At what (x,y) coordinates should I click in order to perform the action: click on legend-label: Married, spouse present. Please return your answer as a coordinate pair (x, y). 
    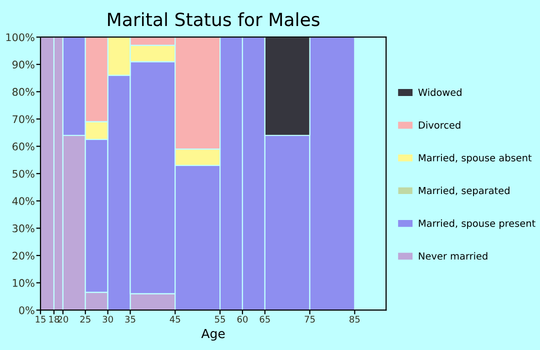
    Looking at the image, I should click on (477, 224).